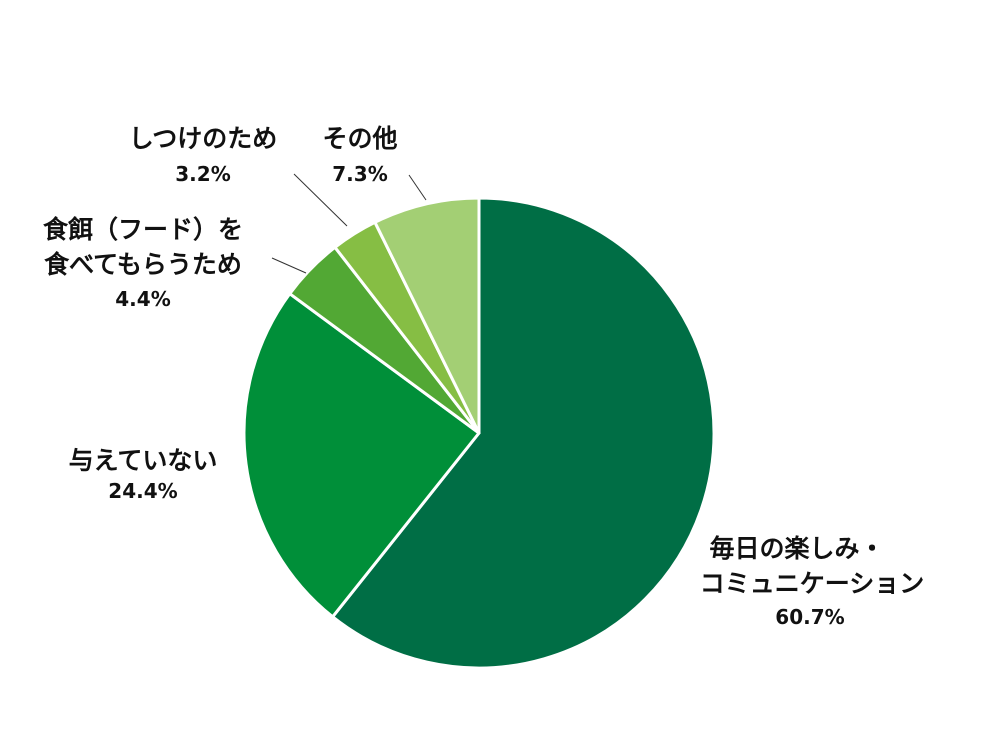  I want to click on slice-label-eat-food: 食餌（フード）を 食べてもらうため 4.4%, so click(143, 263).